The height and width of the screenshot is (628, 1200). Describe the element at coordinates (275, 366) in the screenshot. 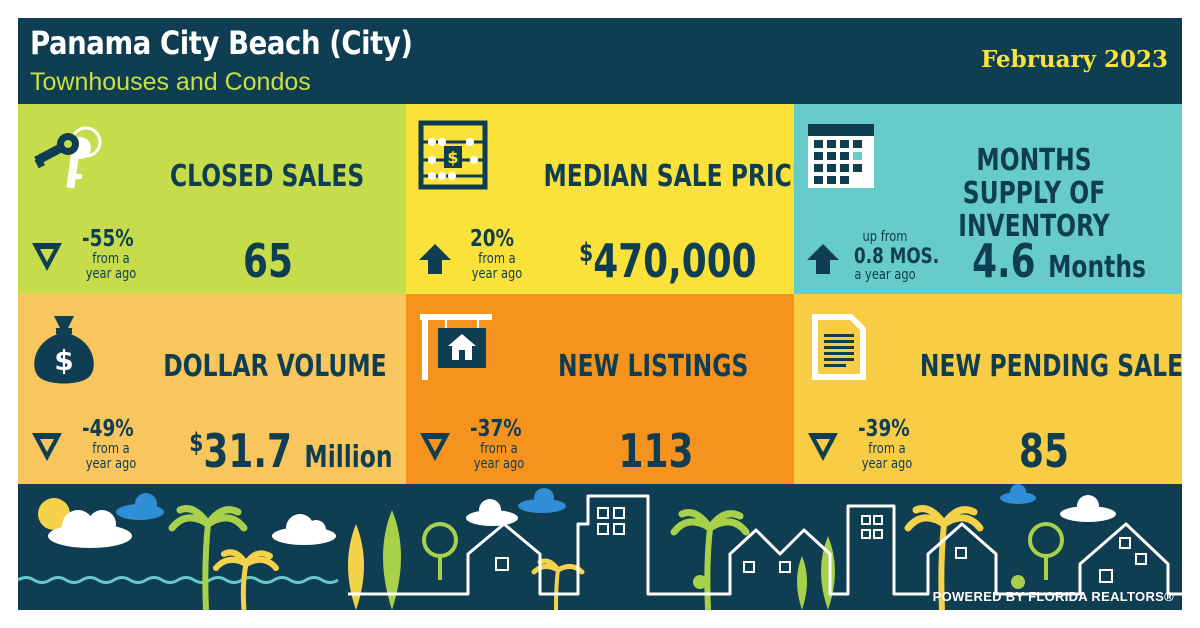

I see `tile-title: DOLLAR VOLUME` at that location.